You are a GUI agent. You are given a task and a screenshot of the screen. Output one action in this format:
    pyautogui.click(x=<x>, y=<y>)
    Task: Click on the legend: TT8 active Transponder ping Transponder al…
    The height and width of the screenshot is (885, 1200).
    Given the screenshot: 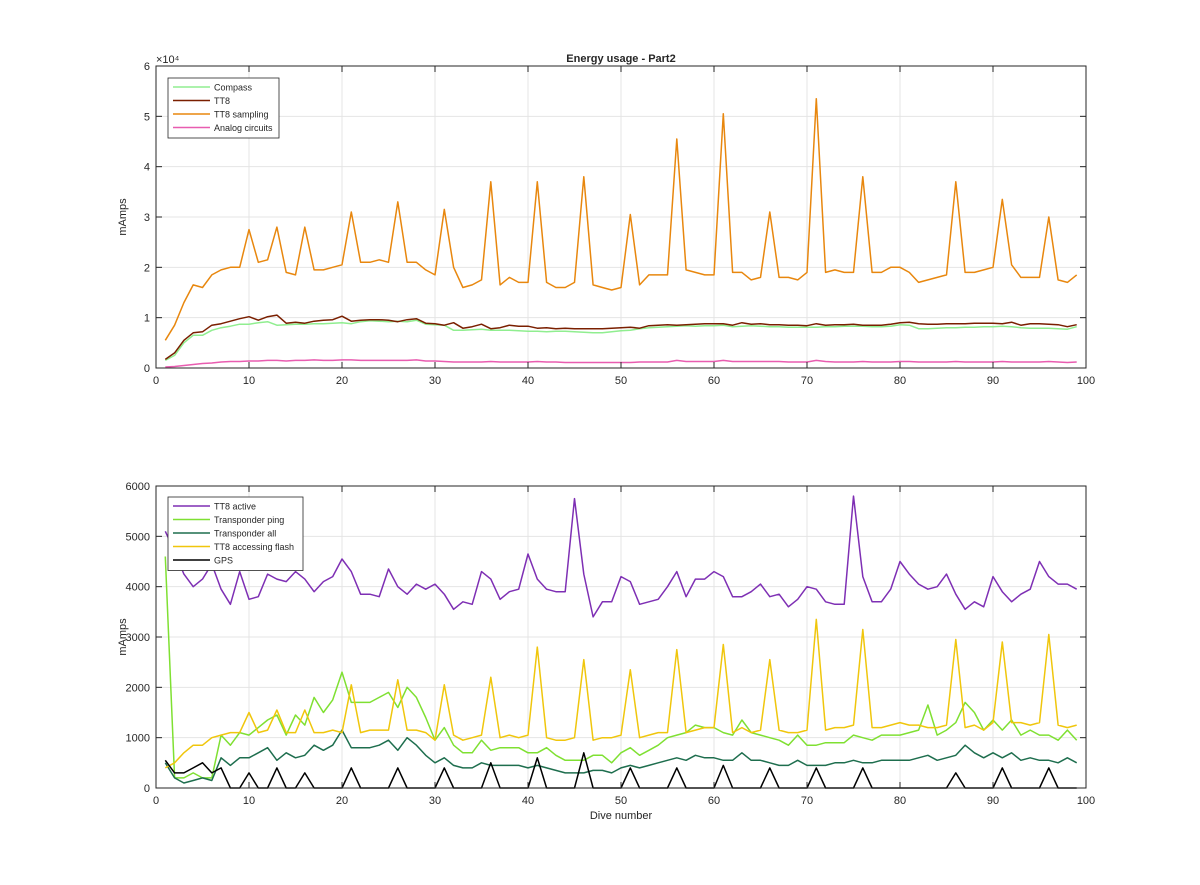 What is the action you would take?
    pyautogui.click(x=235, y=533)
    